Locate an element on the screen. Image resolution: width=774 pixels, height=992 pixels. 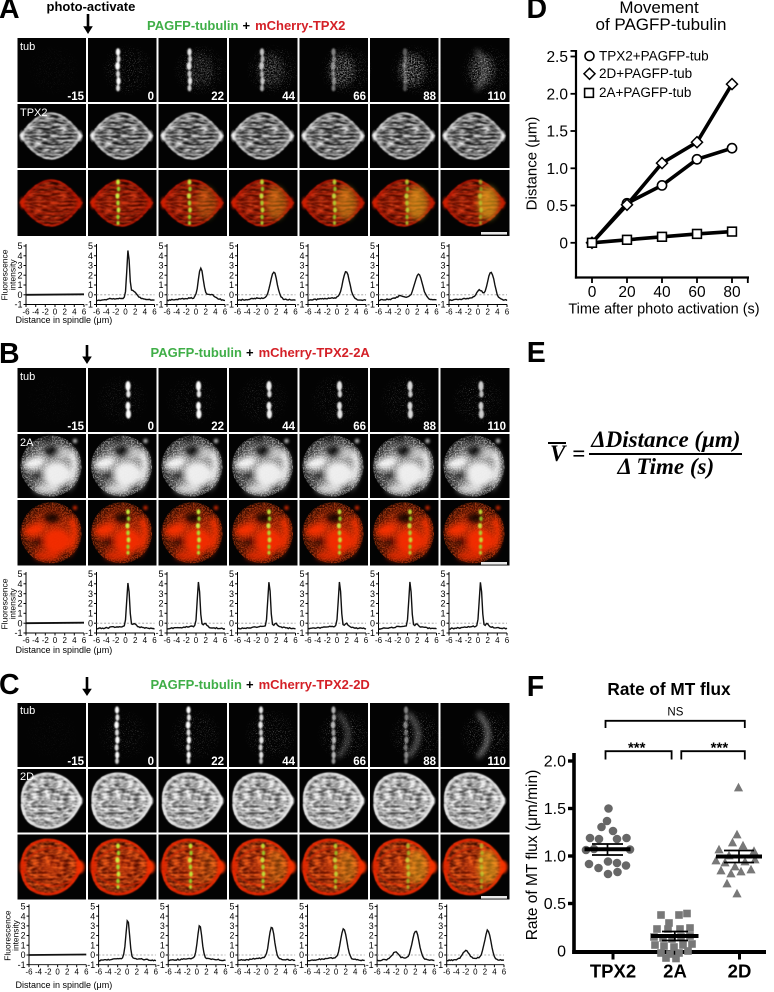
svg-text: 2.5 is located at coordinates (557, 57).